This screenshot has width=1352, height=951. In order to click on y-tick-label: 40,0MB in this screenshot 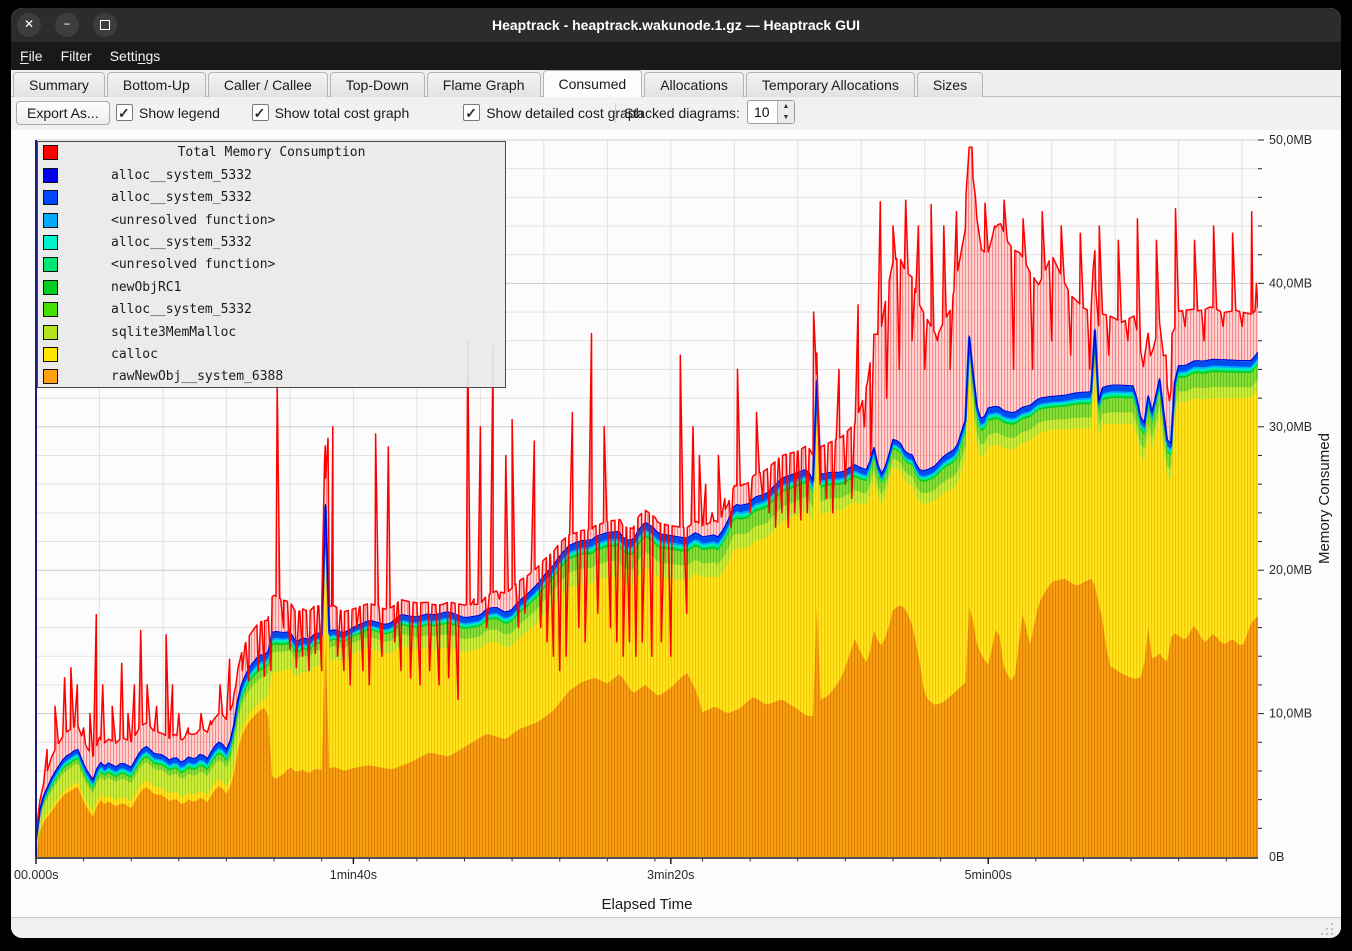, I will do `click(1290, 283)`.